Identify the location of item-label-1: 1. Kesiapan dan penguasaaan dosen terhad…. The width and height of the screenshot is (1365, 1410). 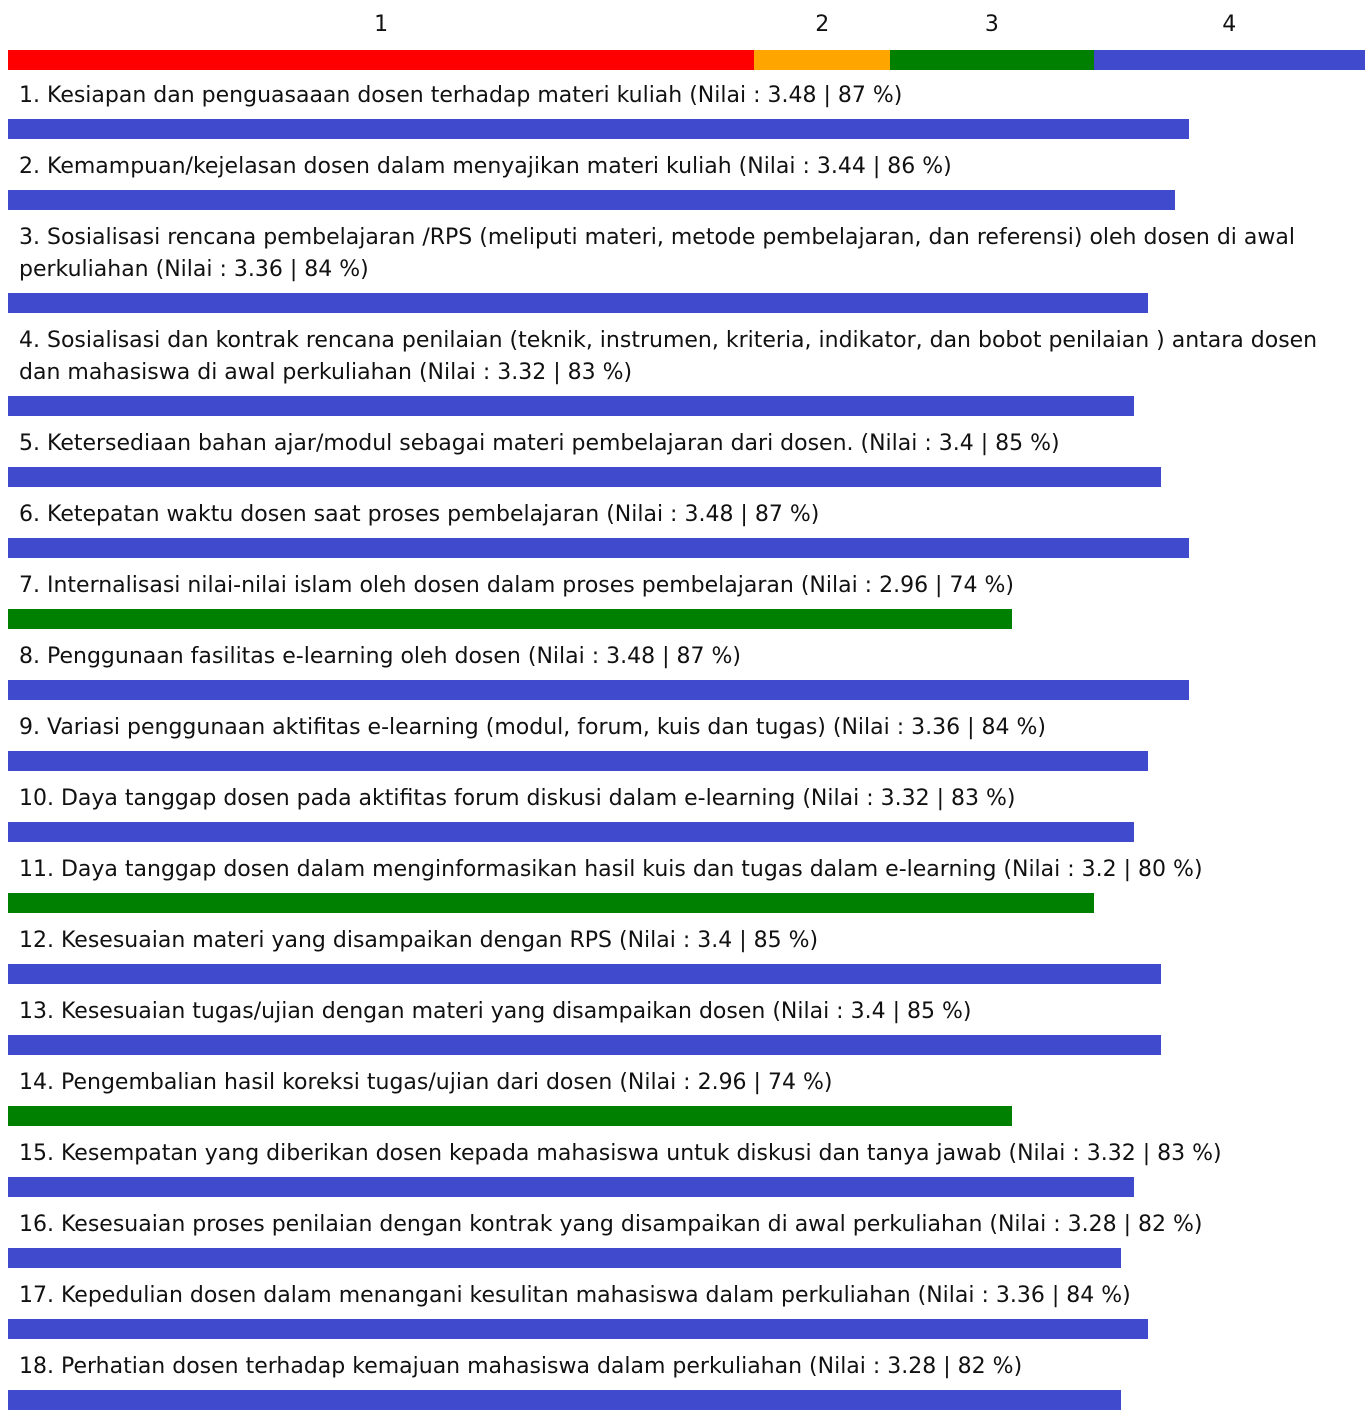
(461, 95).